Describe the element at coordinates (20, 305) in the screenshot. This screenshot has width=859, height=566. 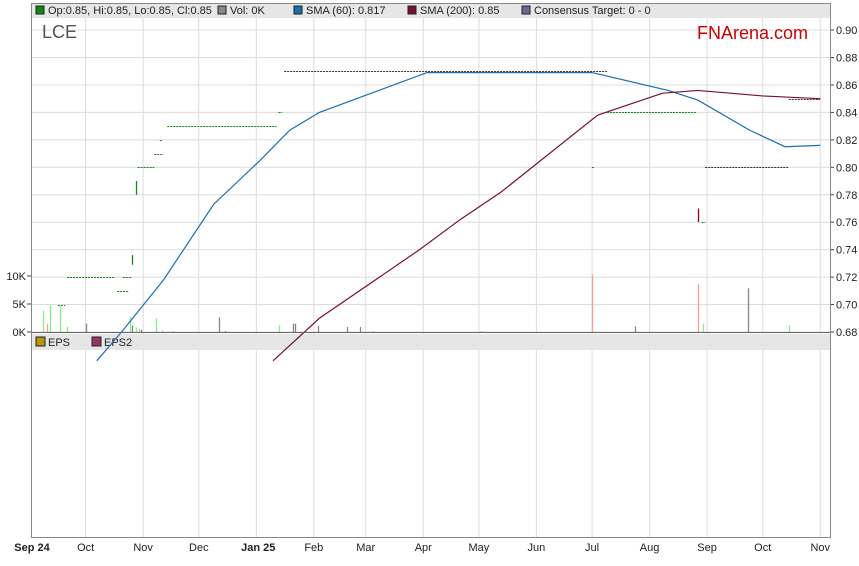
I see `vol-tick-label: 5K` at that location.